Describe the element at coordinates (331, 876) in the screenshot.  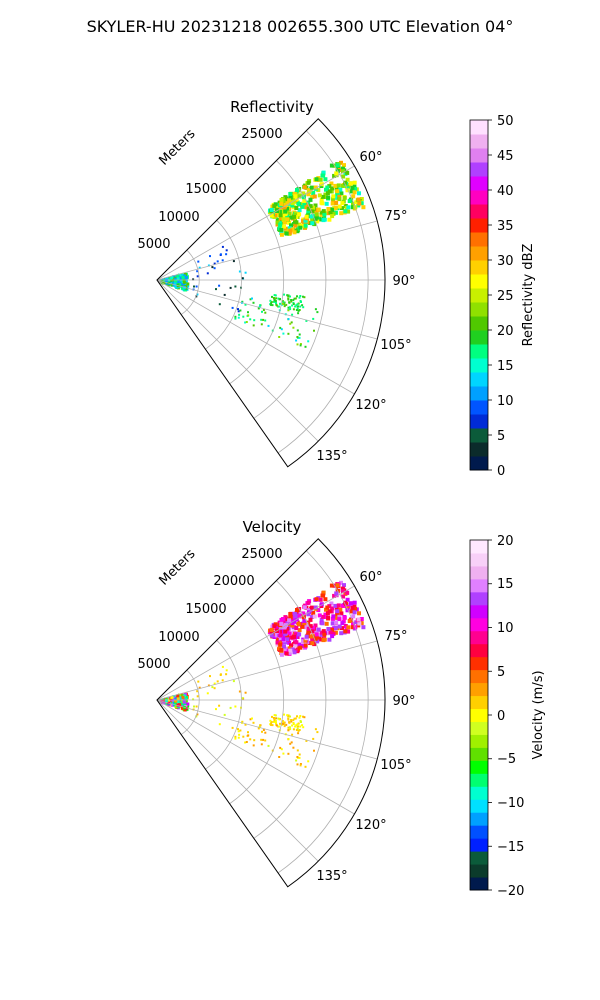
I see `theta-tick-label: 135°` at that location.